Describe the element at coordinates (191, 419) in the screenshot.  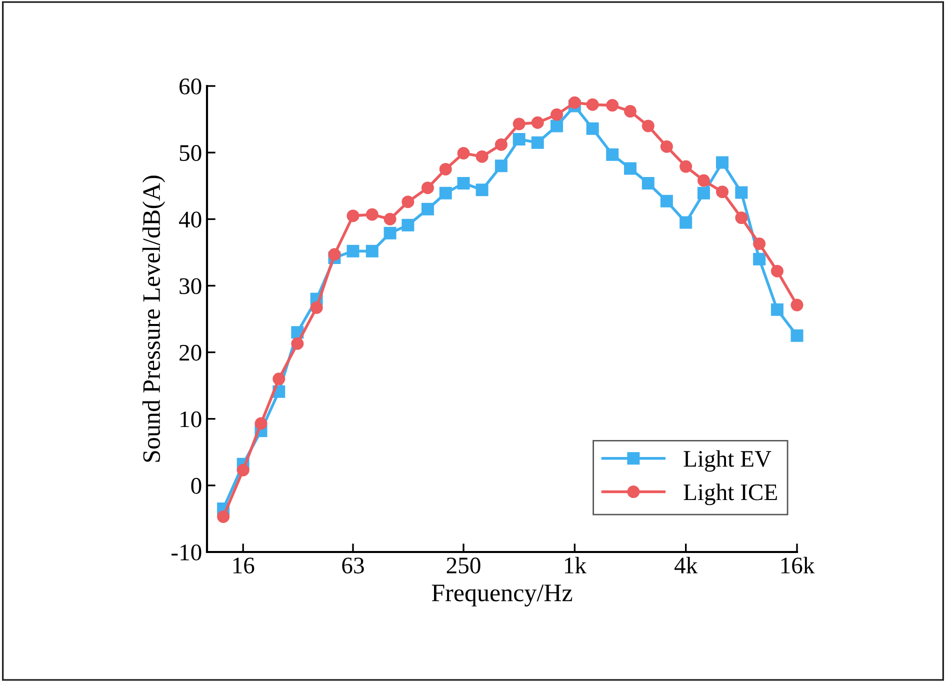
I see `y-tick-label: 10` at that location.